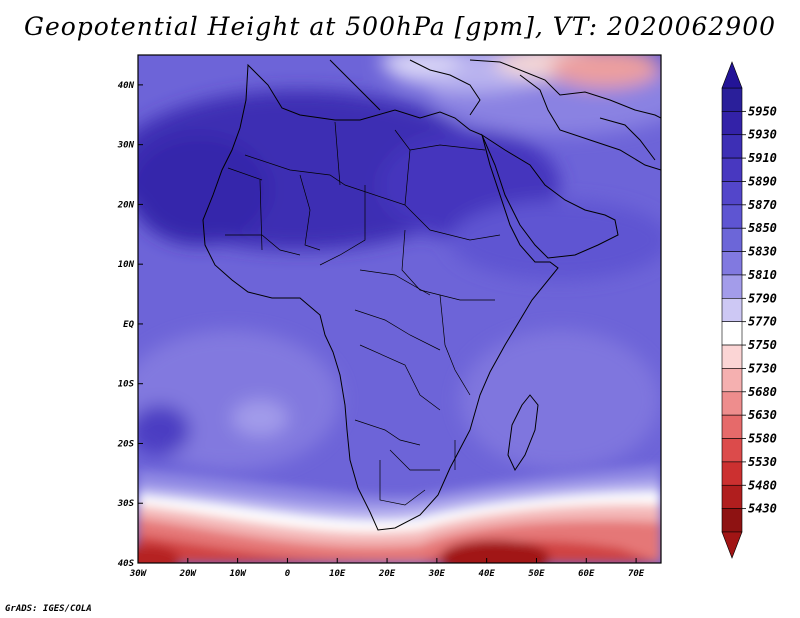 The height and width of the screenshot is (618, 800). Describe the element at coordinates (126, 146) in the screenshot. I see `lat-tick-label: 30N` at that location.